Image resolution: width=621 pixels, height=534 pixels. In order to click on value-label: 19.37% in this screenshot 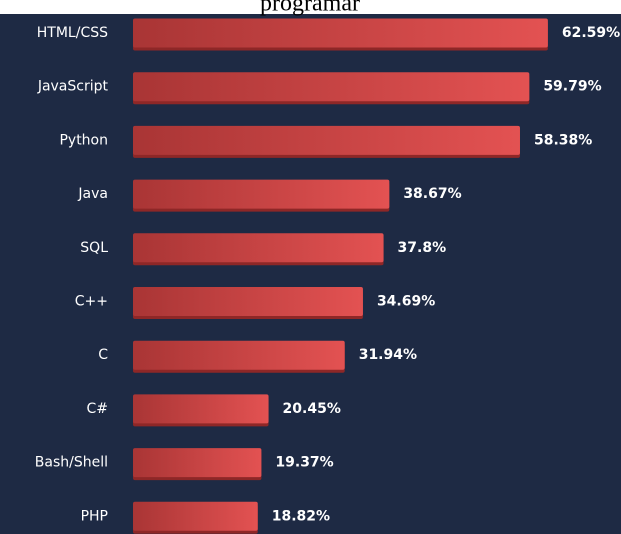, I will do `click(304, 463)`.